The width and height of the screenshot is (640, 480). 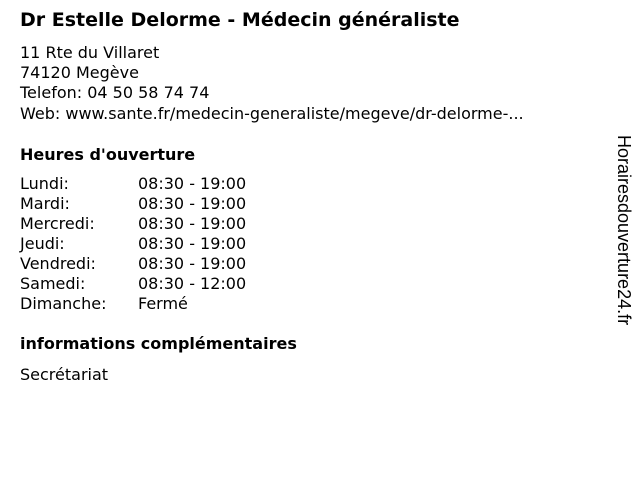 What do you see at coordinates (133, 224) in the screenshot?
I see `hours-row: Mercredi: 08:30 - 19:00` at bounding box center [133, 224].